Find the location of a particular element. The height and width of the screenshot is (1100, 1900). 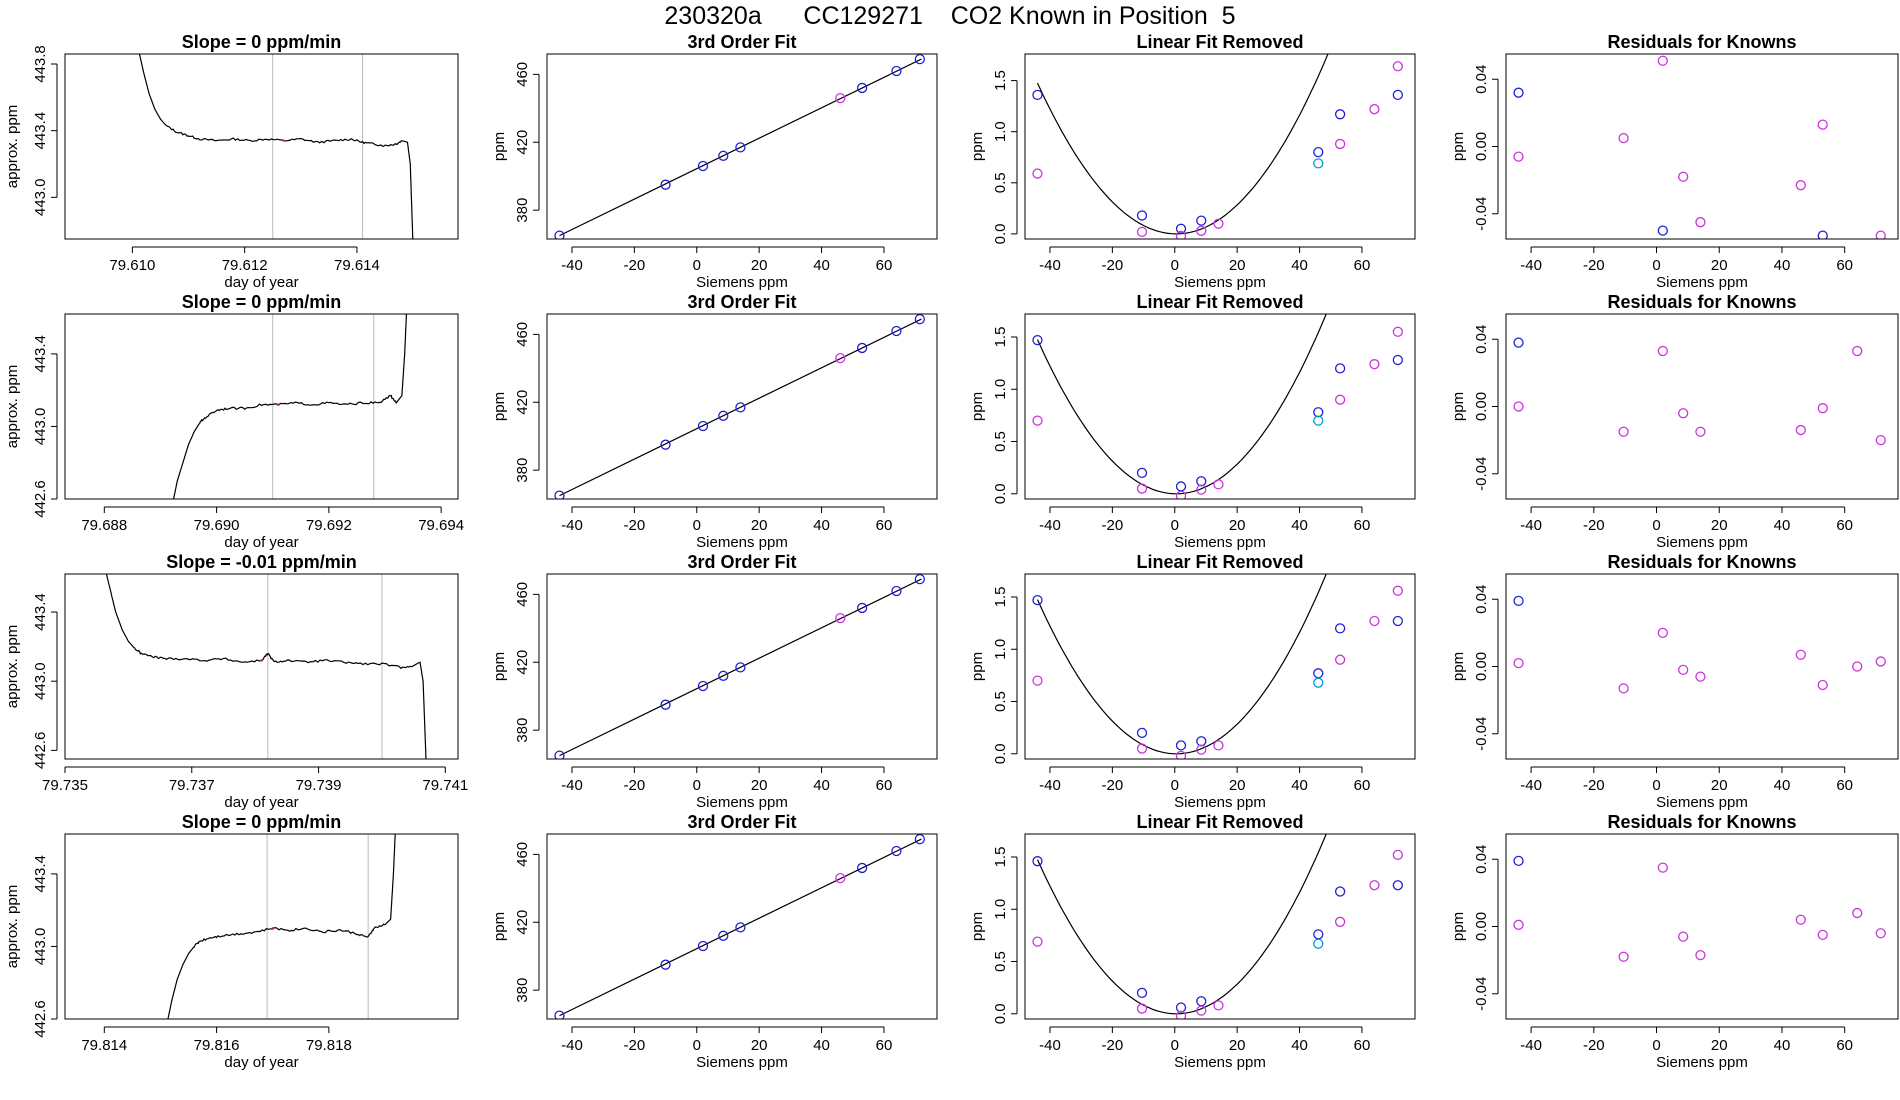

x-tick-label: 79.688 is located at coordinates (104, 525).